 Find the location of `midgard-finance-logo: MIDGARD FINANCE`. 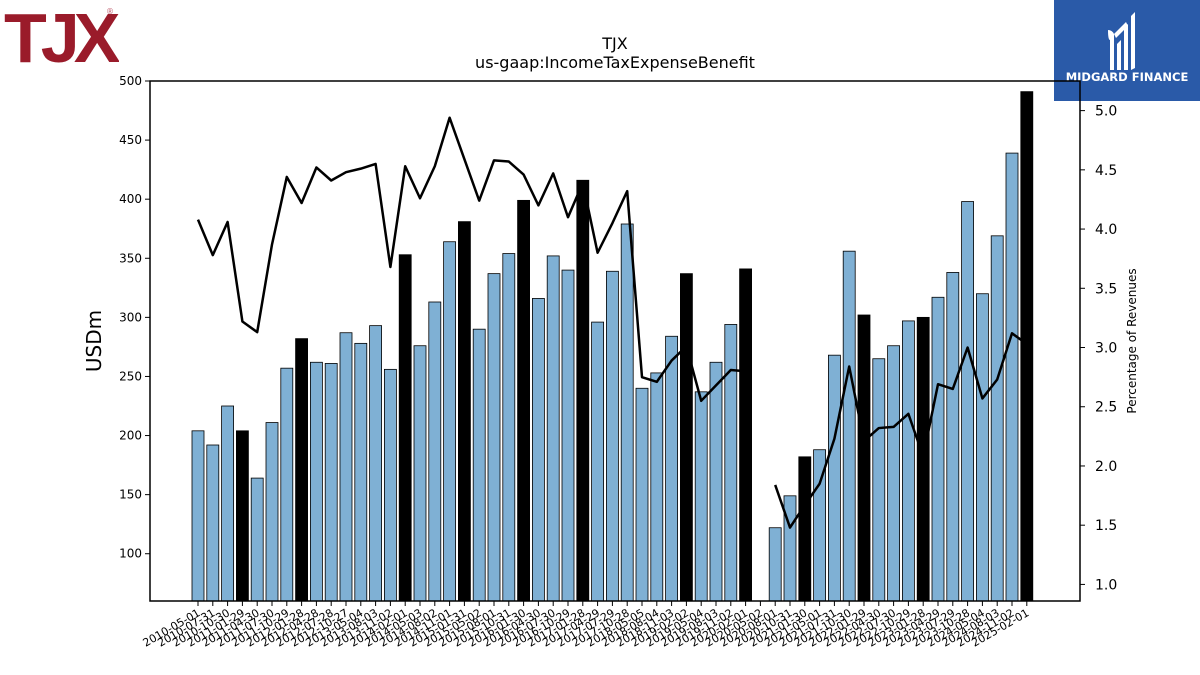

midgard-finance-logo: MIDGARD FINANCE is located at coordinates (1127, 50).